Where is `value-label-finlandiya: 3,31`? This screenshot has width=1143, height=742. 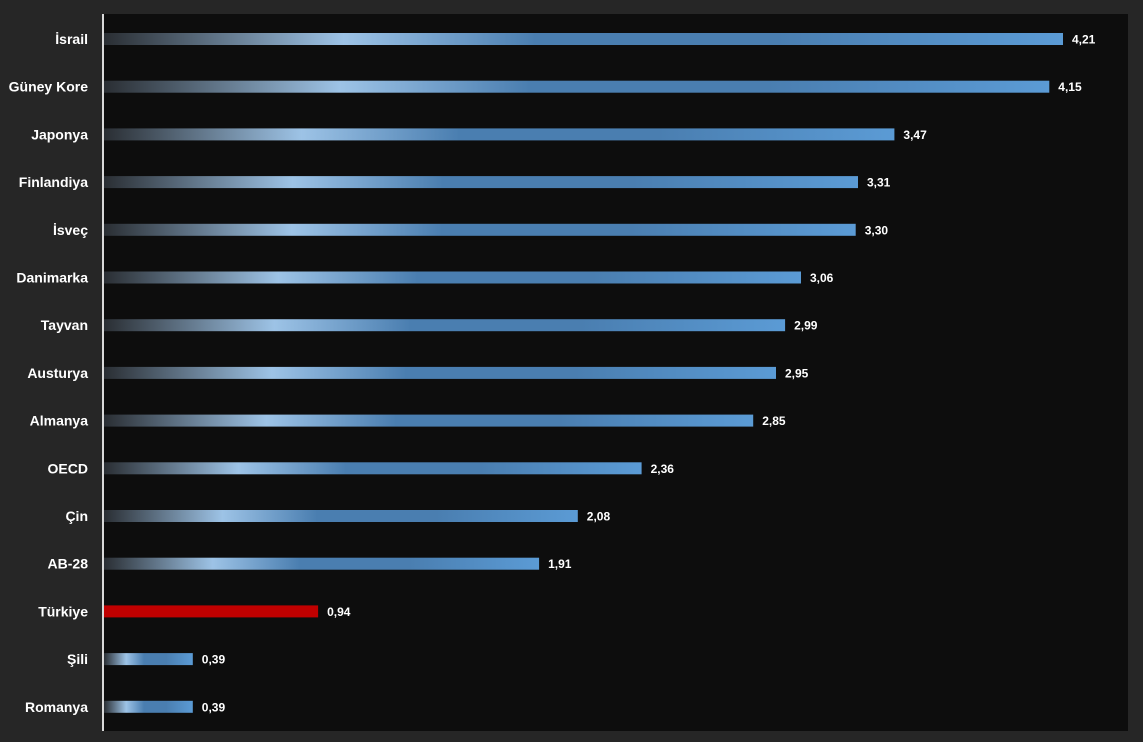
value-label-finlandiya: 3,31 is located at coordinates (879, 183).